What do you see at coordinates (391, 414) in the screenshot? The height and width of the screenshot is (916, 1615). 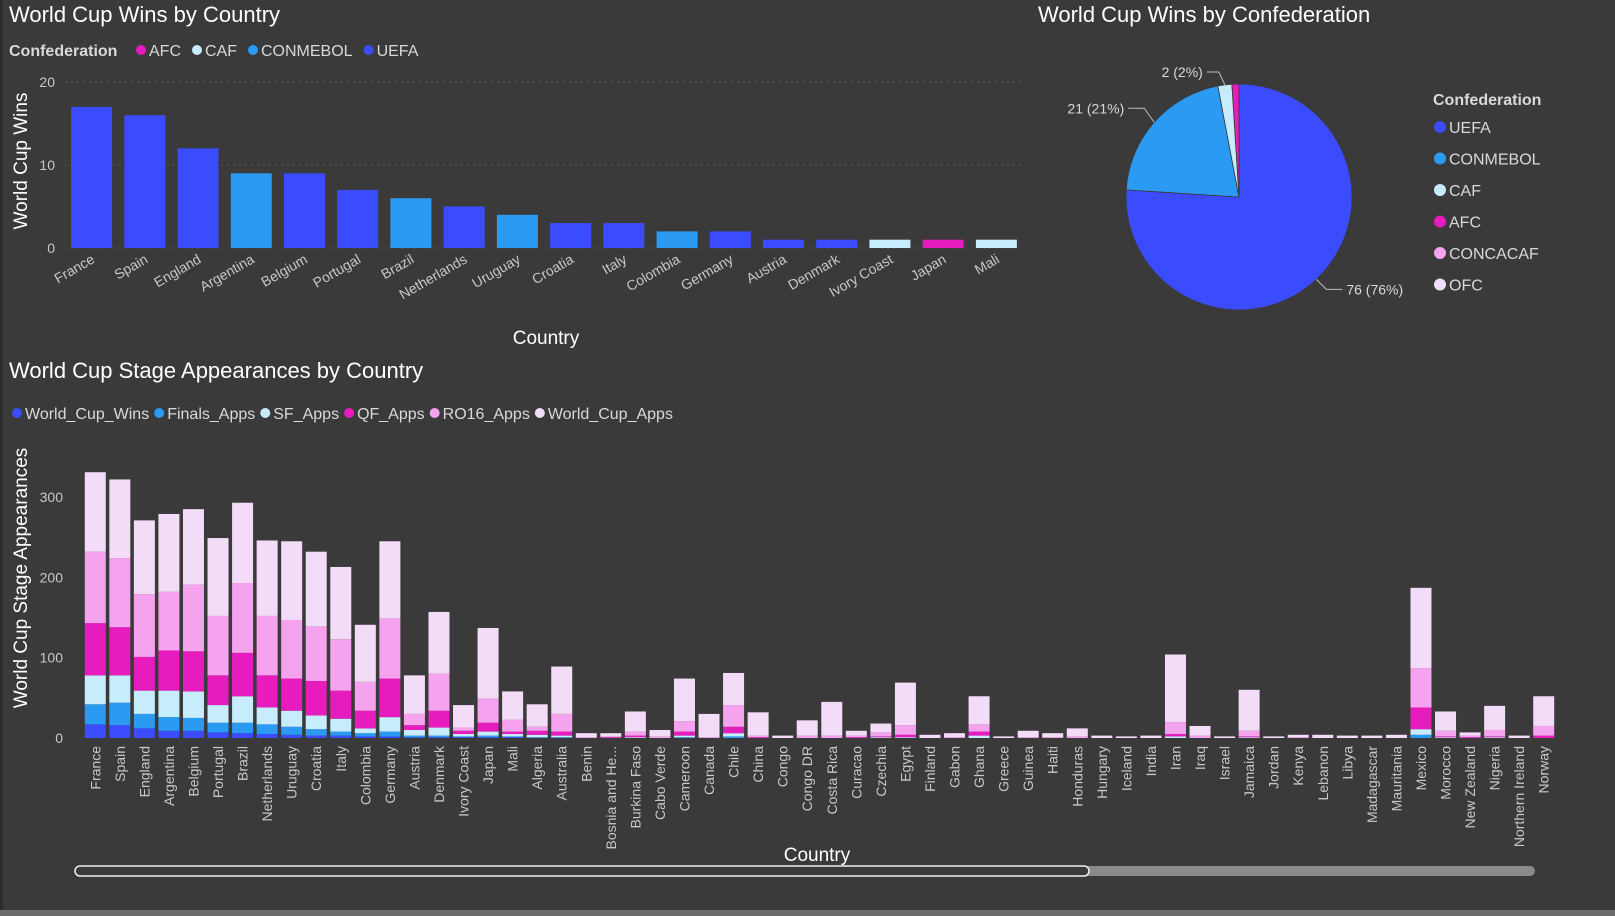 I see `legend-label-qf-apps: QF_Apps` at bounding box center [391, 414].